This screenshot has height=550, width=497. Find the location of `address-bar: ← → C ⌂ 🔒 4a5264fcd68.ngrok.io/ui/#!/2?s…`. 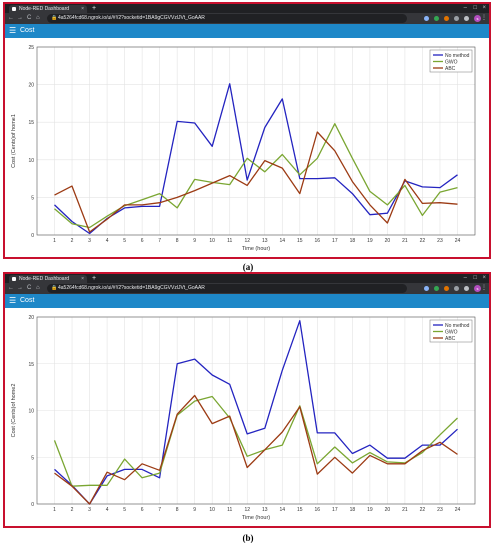

address-bar: ← → C ⌂ 🔒 4a5264fcd68.ngrok.io/ui/#!/2?s… is located at coordinates (247, 18).